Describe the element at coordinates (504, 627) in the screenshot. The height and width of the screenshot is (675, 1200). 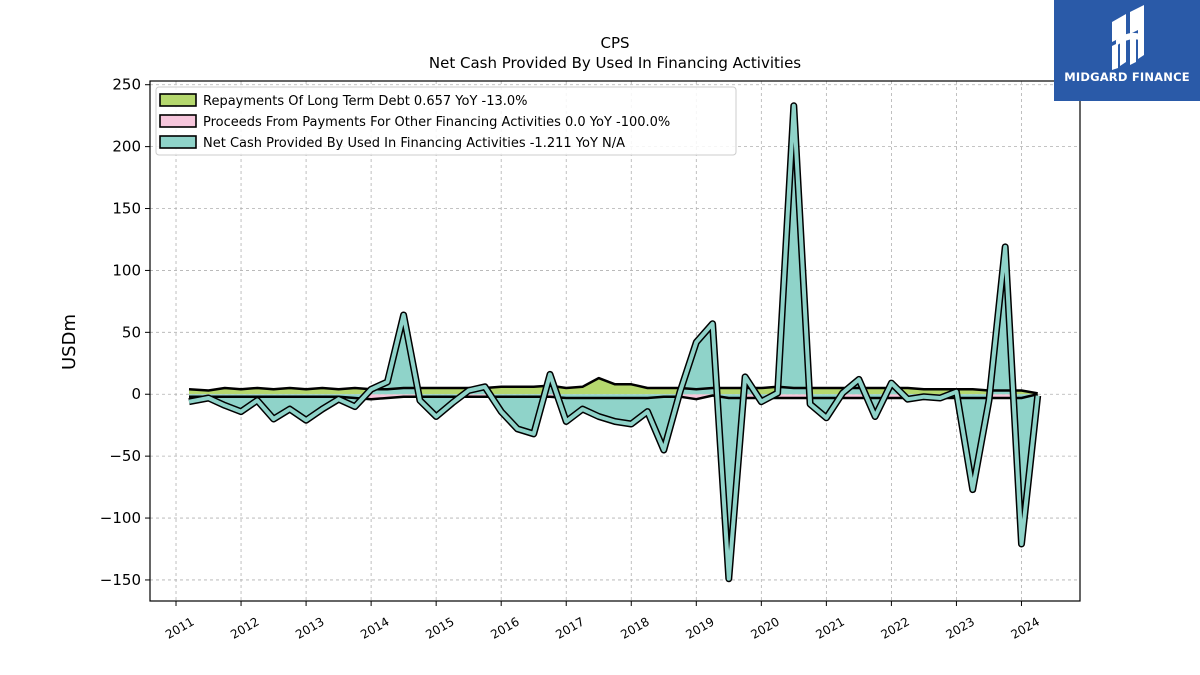
I see `x-tick-label: 2016` at that location.